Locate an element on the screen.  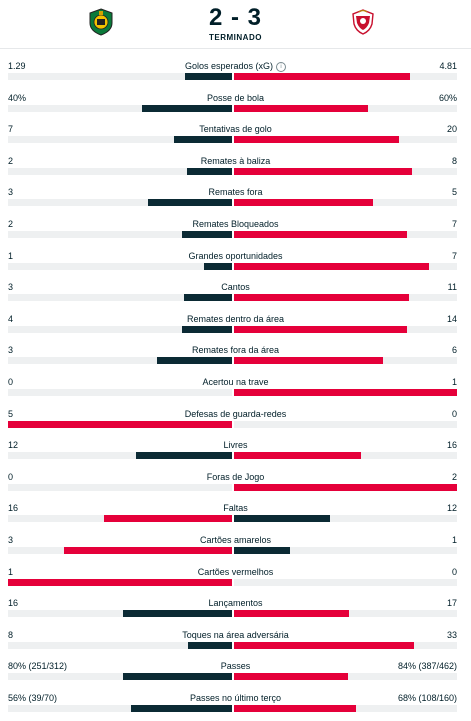
stat-row: 16 Faltas 12 is located at coordinates (235, 515).